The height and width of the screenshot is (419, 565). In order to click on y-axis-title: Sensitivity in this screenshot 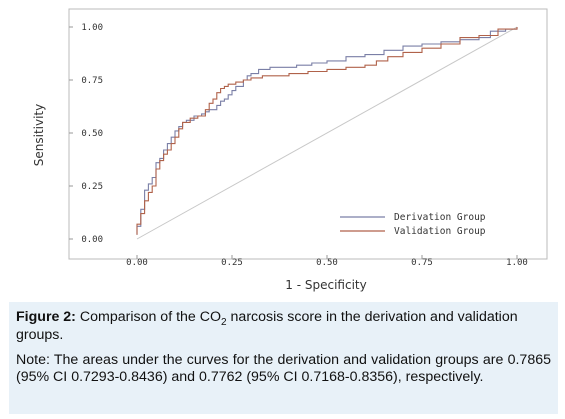, I will do `click(39, 135)`.